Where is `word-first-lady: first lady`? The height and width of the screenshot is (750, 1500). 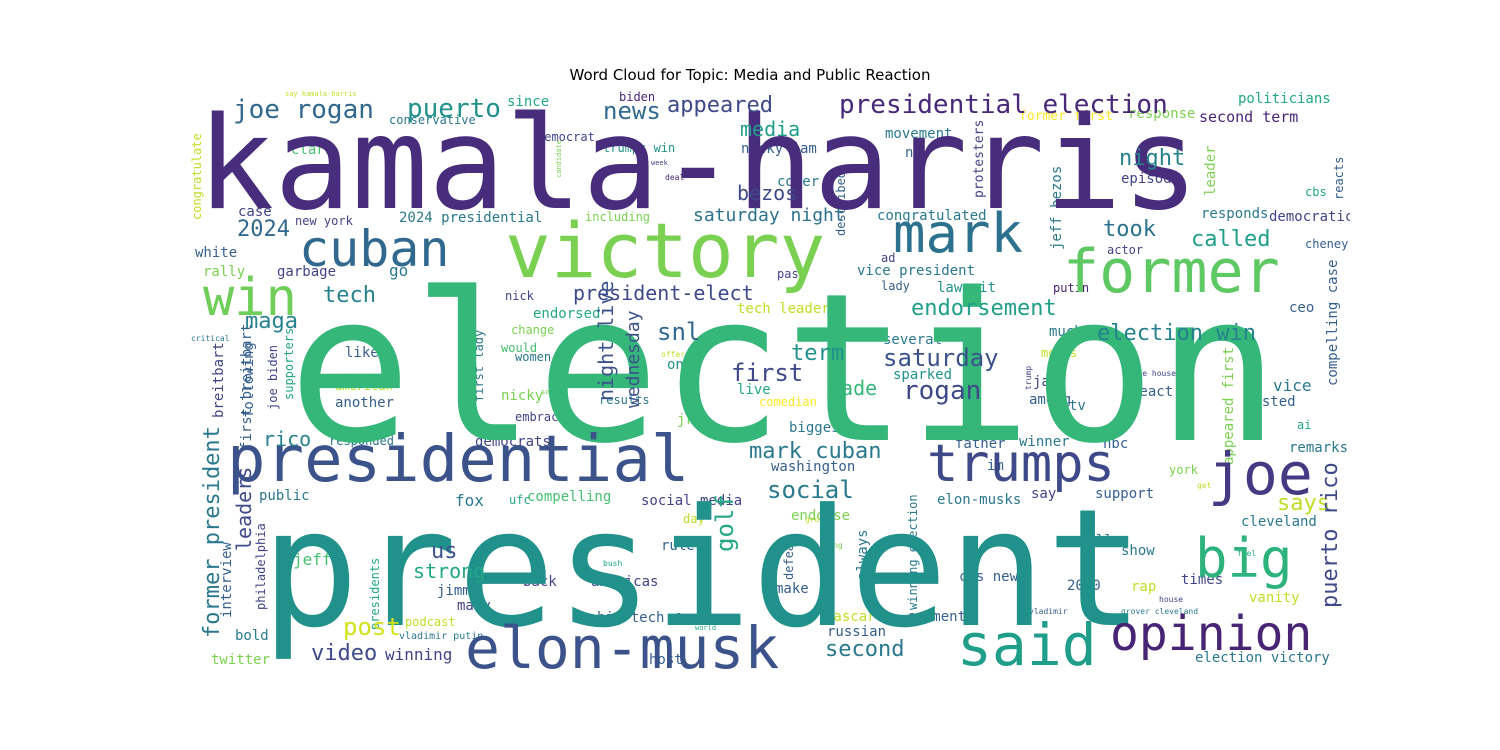 word-first-lady: first lady is located at coordinates (479, 366).